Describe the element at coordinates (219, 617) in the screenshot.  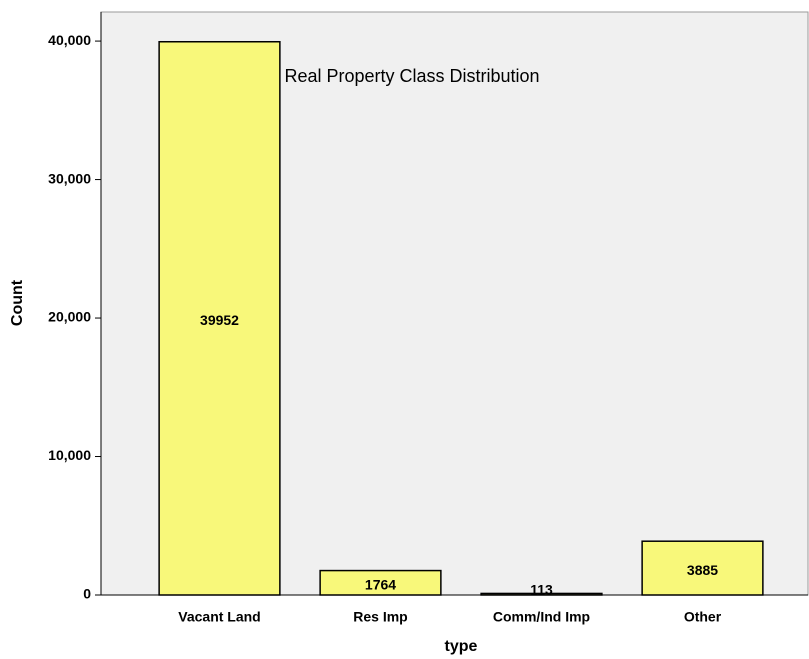
I see `x-tick-label: Vacant Land` at that location.